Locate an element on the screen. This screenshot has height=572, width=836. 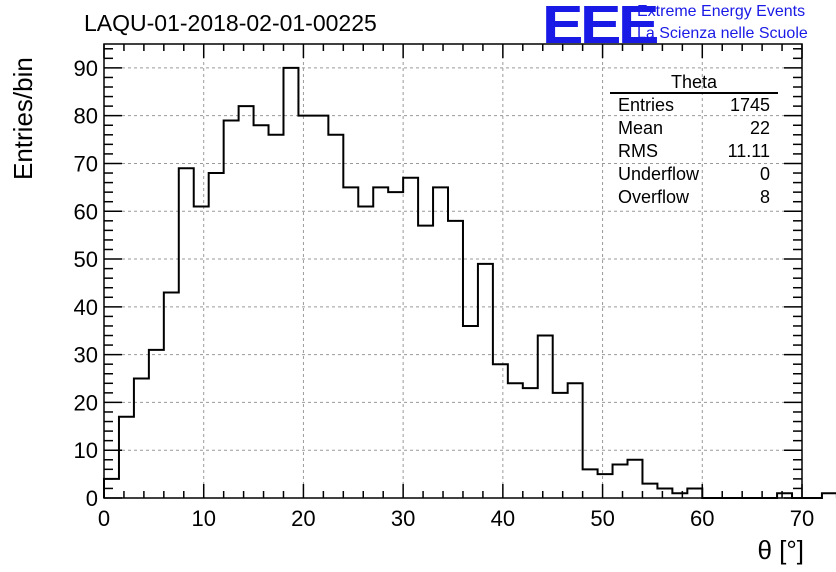
y-tick-label: 10 is located at coordinates (86, 450).